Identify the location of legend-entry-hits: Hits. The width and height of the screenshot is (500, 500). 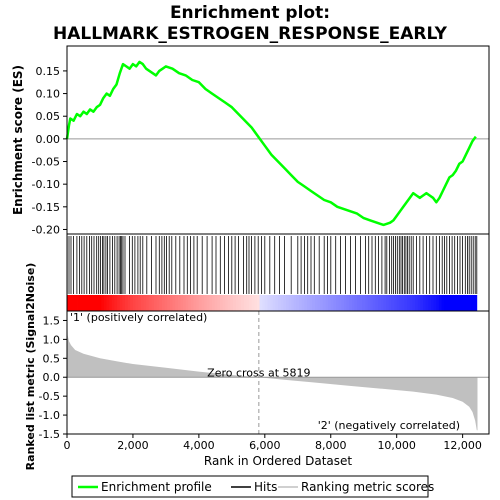
(265, 487).